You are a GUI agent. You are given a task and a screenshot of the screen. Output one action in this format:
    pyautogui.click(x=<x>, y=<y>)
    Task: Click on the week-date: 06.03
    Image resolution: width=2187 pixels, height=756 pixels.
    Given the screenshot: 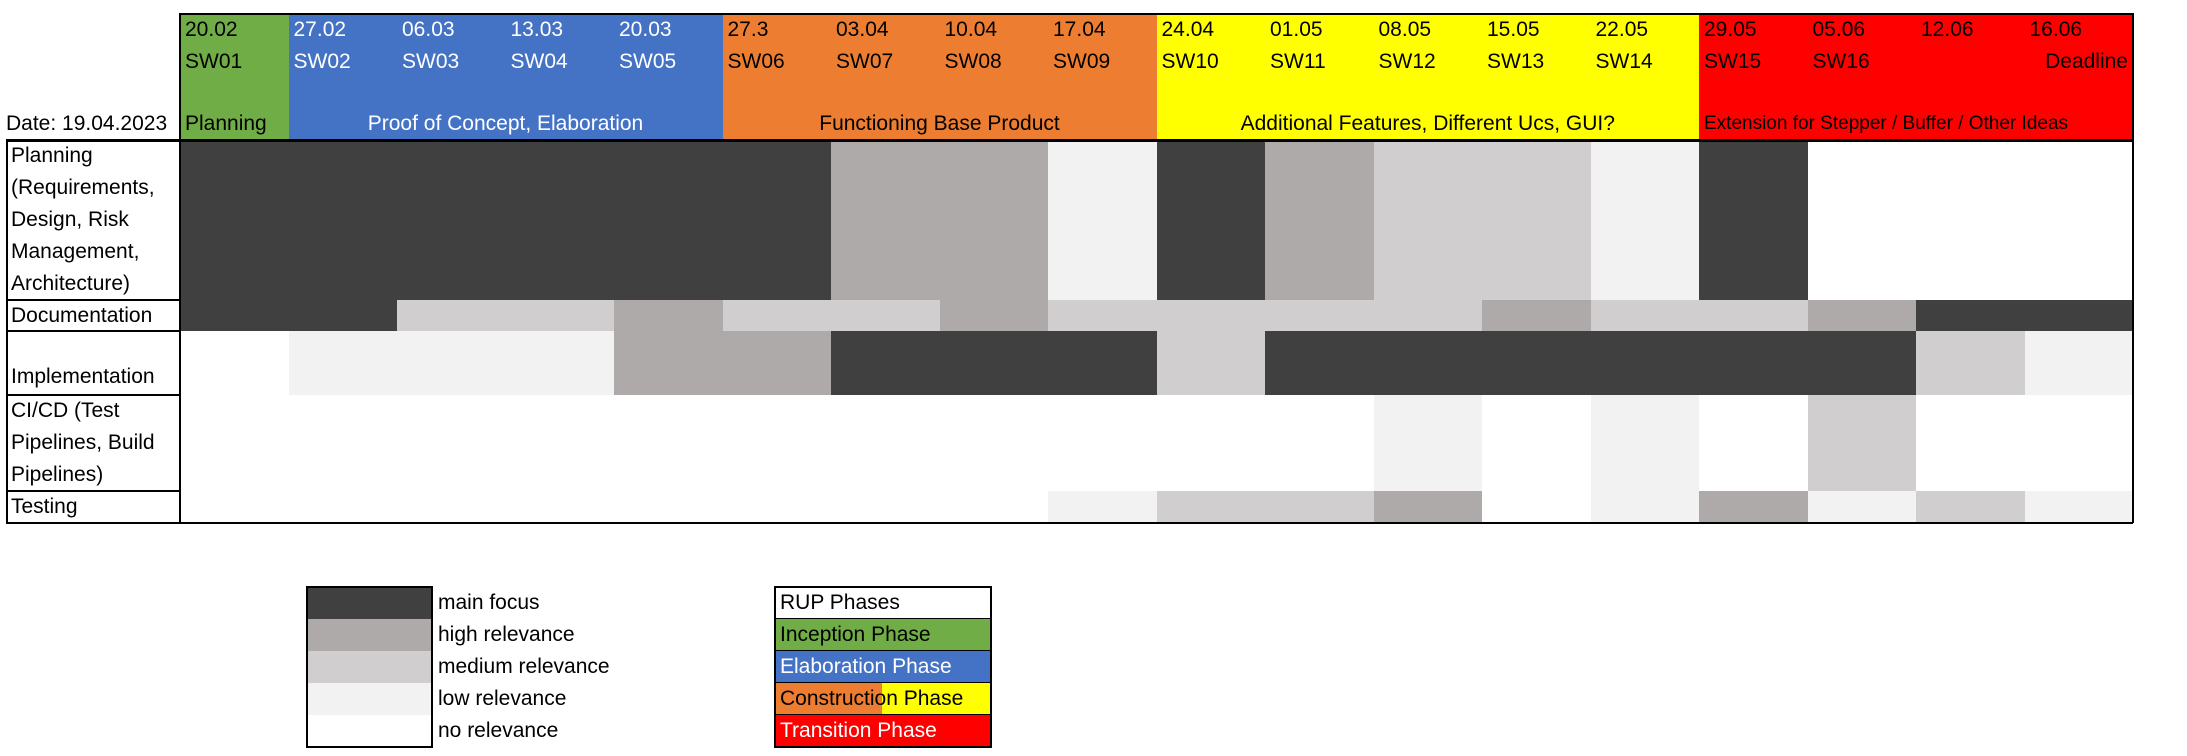 What is the action you would take?
    pyautogui.click(x=428, y=29)
    